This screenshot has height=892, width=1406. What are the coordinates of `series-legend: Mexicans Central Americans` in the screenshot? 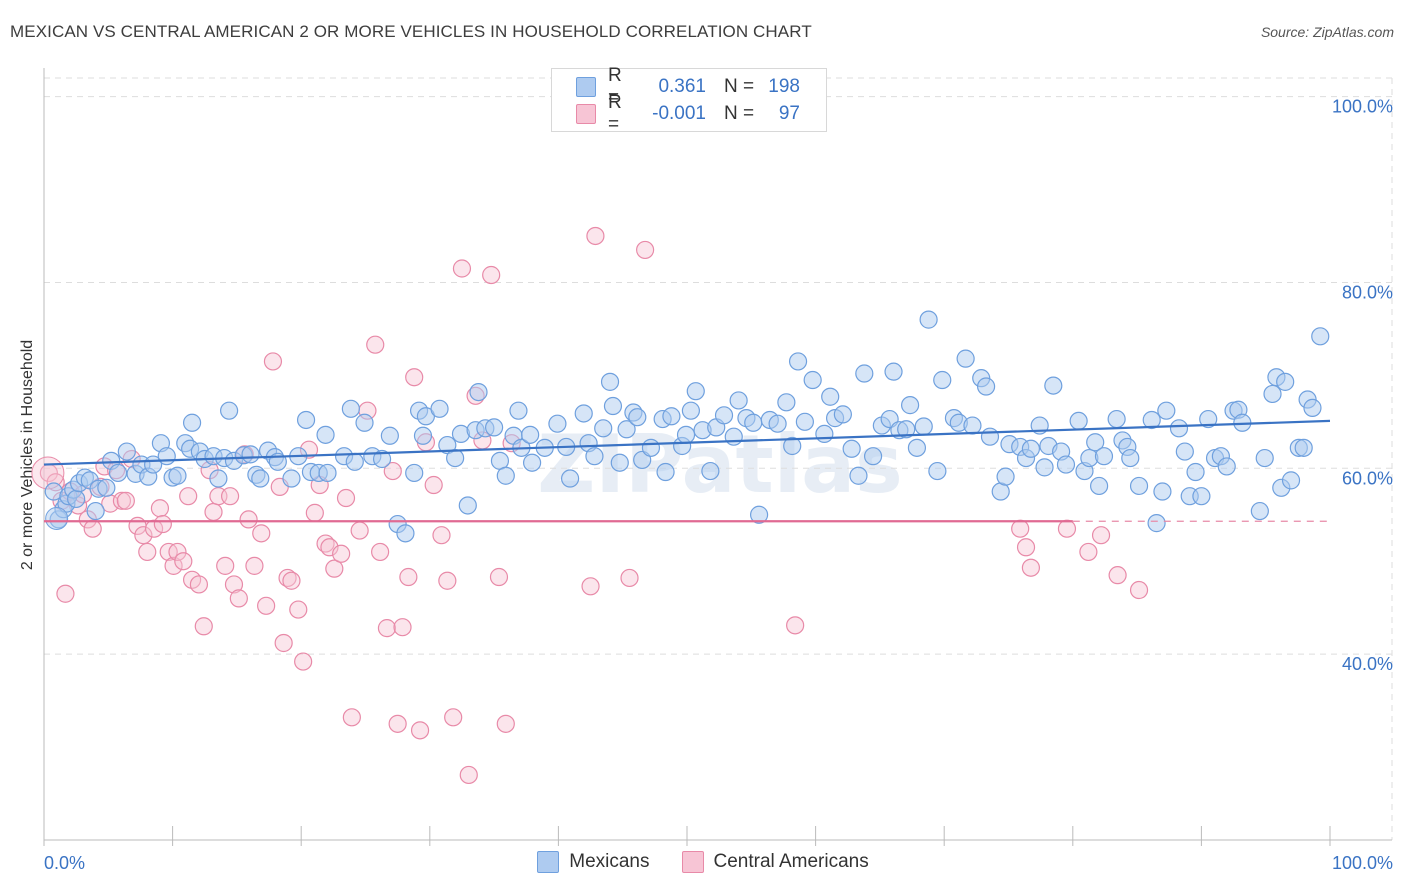 It's located at (703, 862).